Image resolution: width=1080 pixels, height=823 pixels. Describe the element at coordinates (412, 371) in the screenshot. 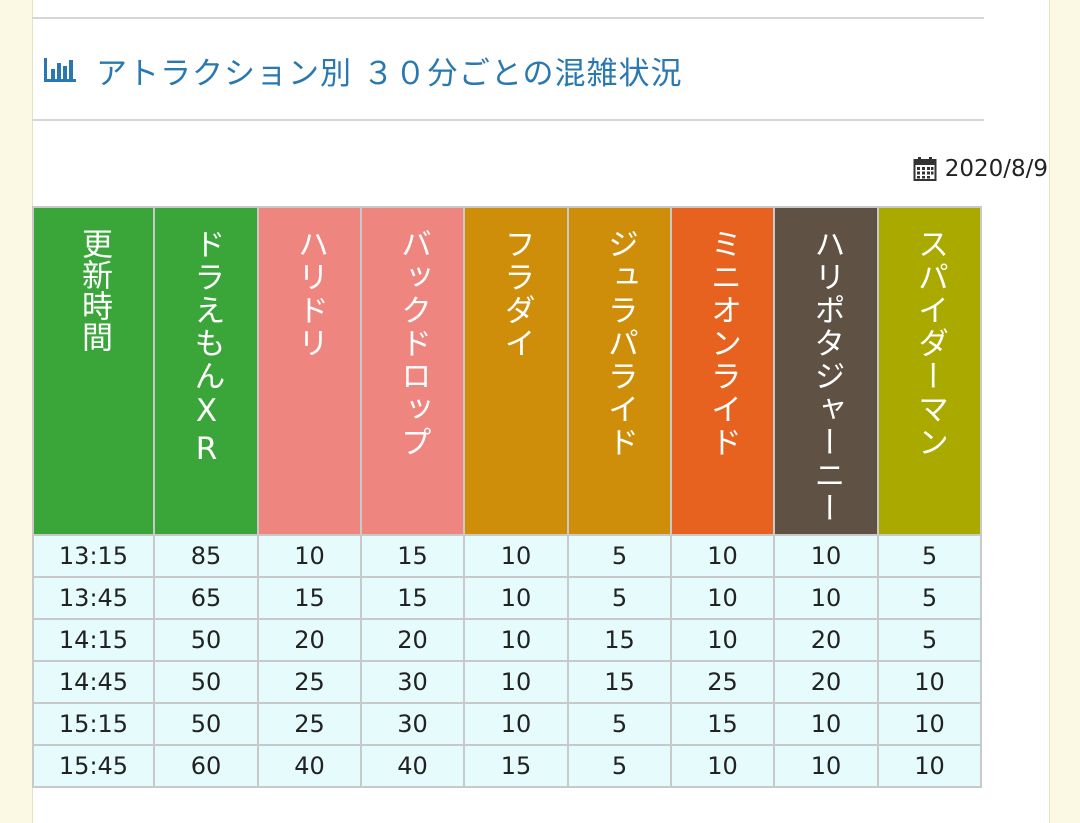

I see `header-backdrop: バックドロップ` at that location.